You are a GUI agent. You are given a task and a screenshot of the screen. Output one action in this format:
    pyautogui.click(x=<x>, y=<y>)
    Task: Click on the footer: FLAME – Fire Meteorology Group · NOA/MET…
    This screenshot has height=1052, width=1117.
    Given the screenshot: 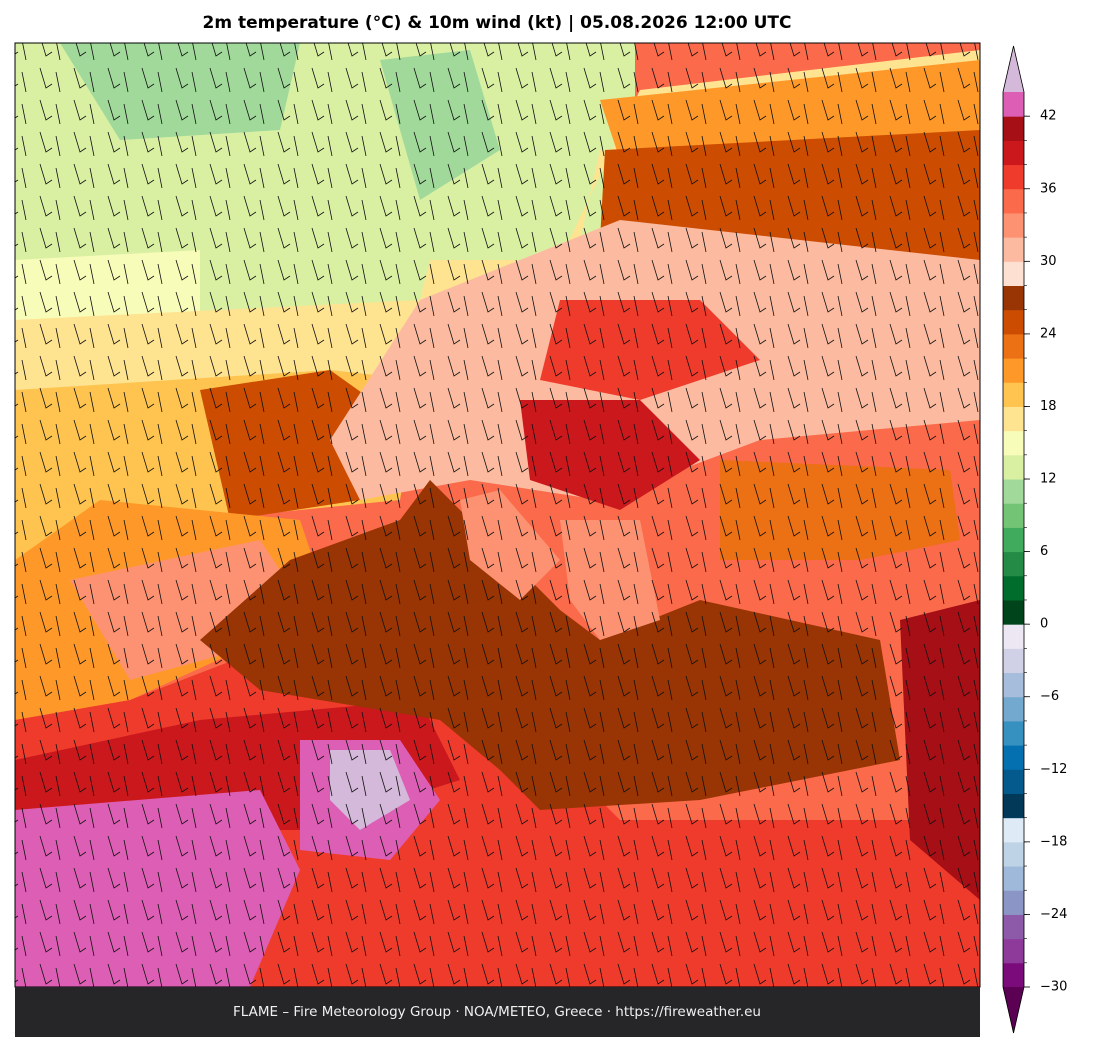 What is the action you would take?
    pyautogui.click(x=497, y=1012)
    